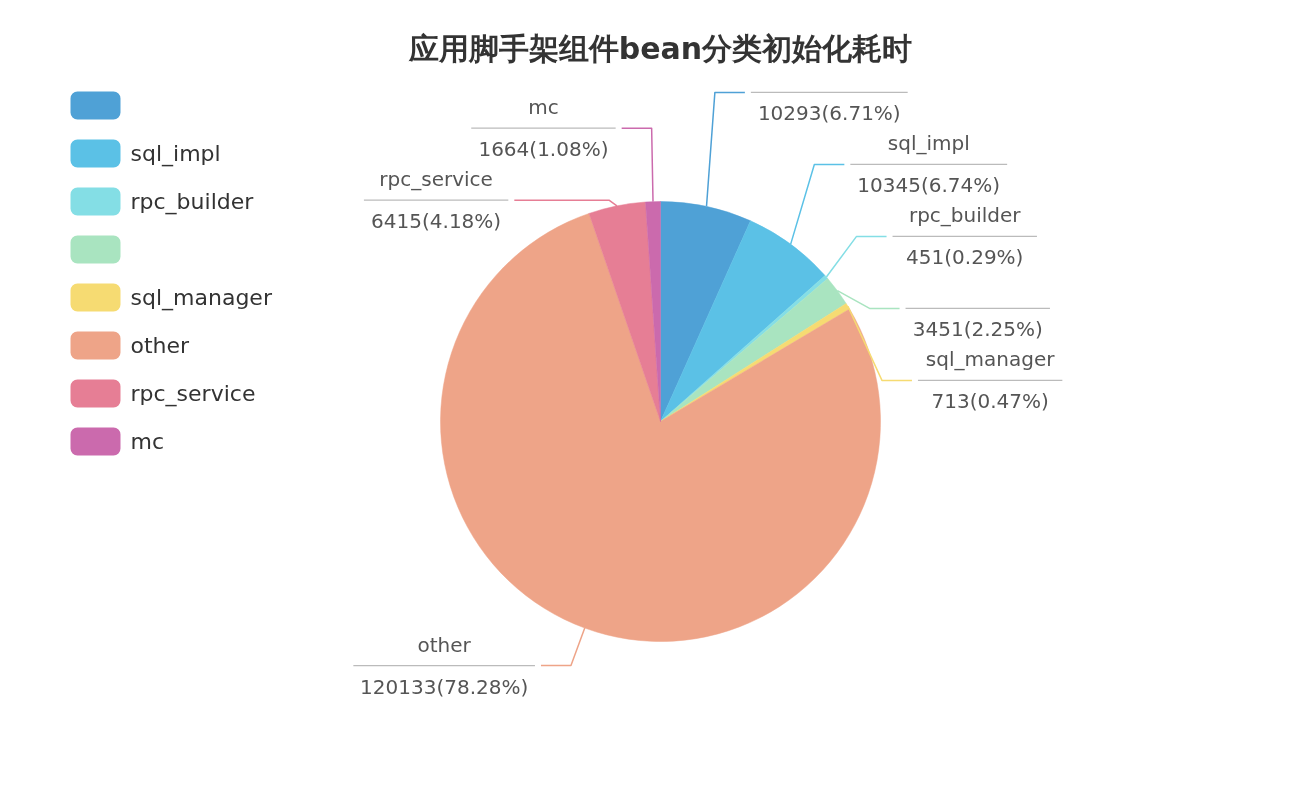 The height and width of the screenshot is (792, 1294). Describe the element at coordinates (436, 221) in the screenshot. I see `data-label: 6415(4.18%)` at that location.